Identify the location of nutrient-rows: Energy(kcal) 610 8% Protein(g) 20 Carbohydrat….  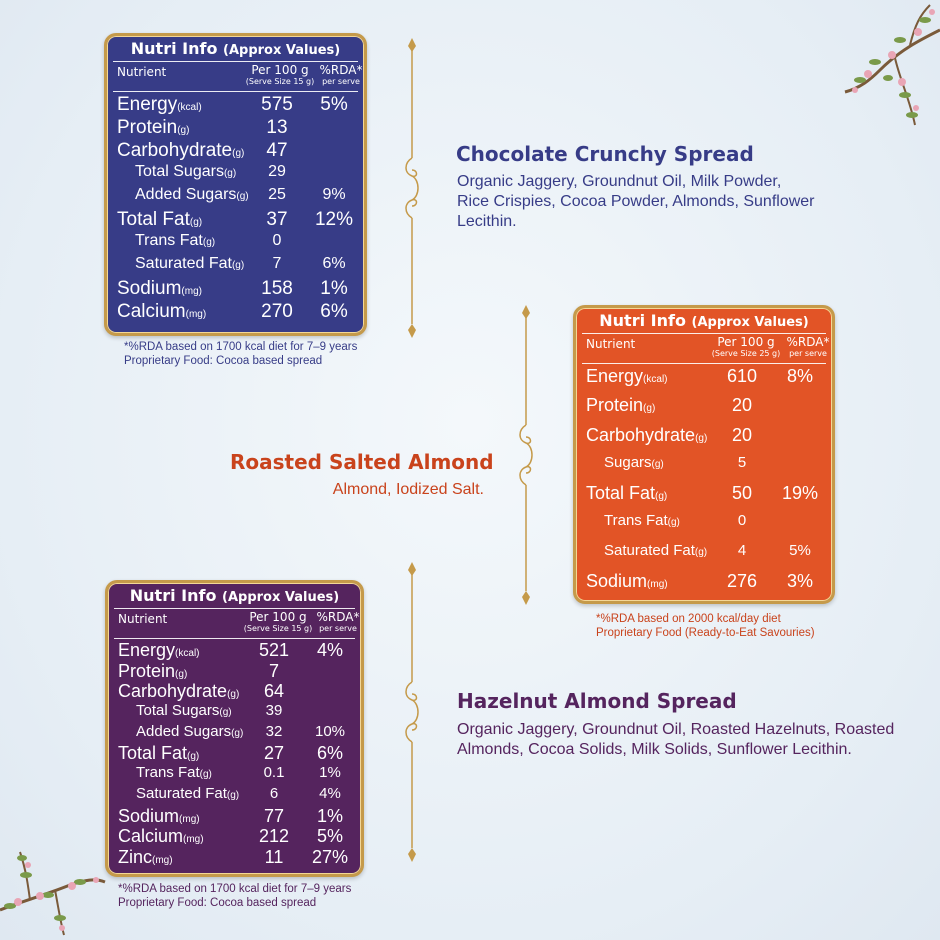
(704, 482).